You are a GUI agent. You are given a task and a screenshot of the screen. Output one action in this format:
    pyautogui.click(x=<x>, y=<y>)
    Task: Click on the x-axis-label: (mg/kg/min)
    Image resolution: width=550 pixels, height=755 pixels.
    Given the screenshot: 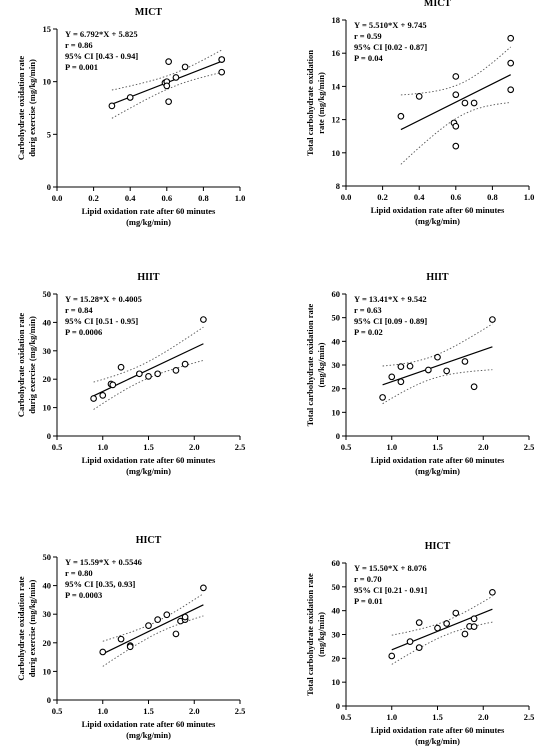 What is the action you would take?
    pyautogui.click(x=437, y=471)
    